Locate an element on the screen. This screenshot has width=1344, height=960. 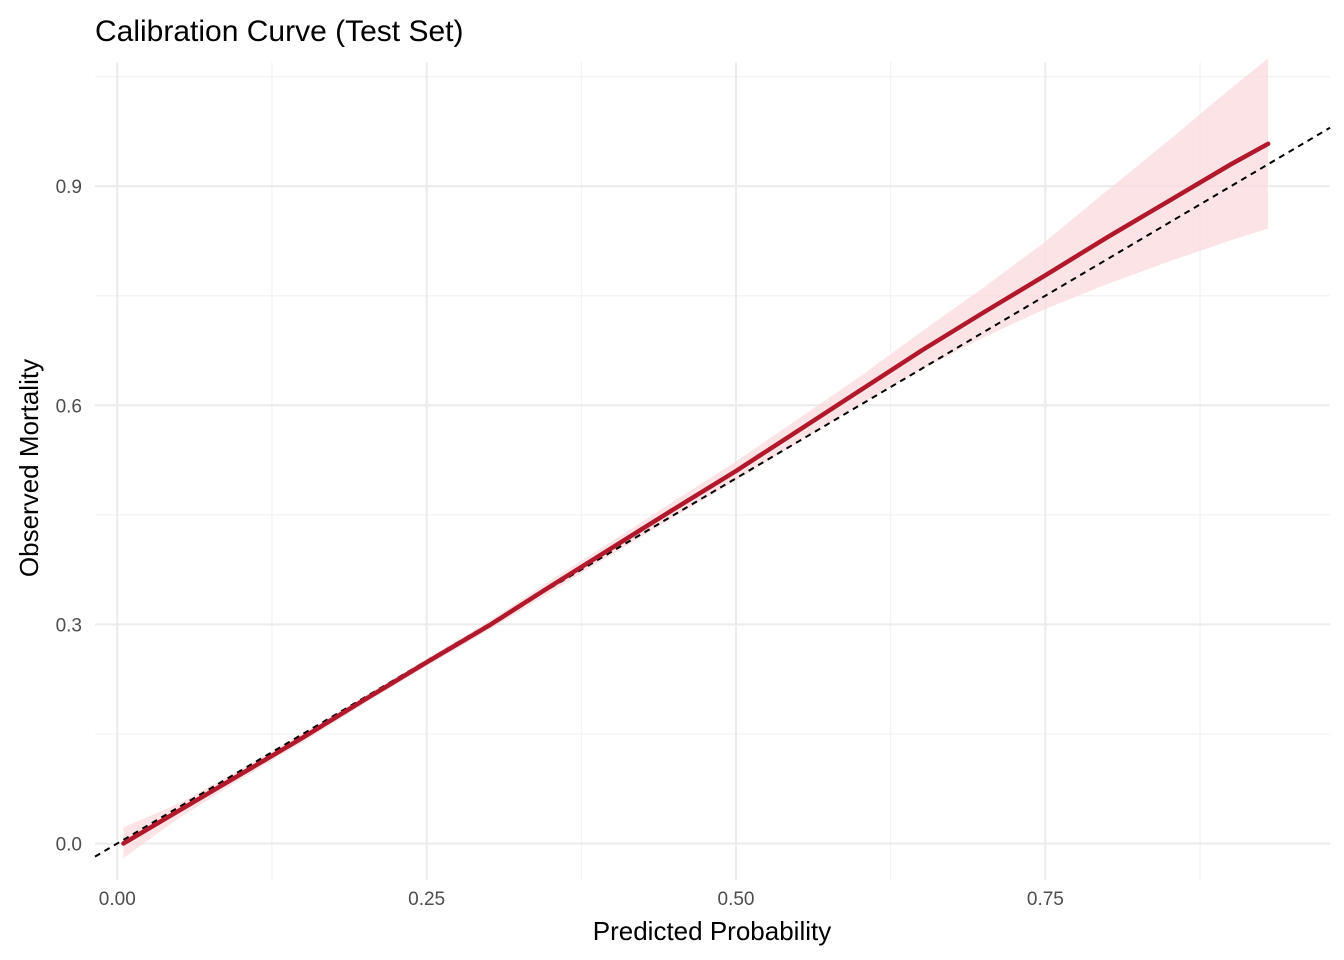
y-axis-label: Observed Mortality is located at coordinates (29, 468).